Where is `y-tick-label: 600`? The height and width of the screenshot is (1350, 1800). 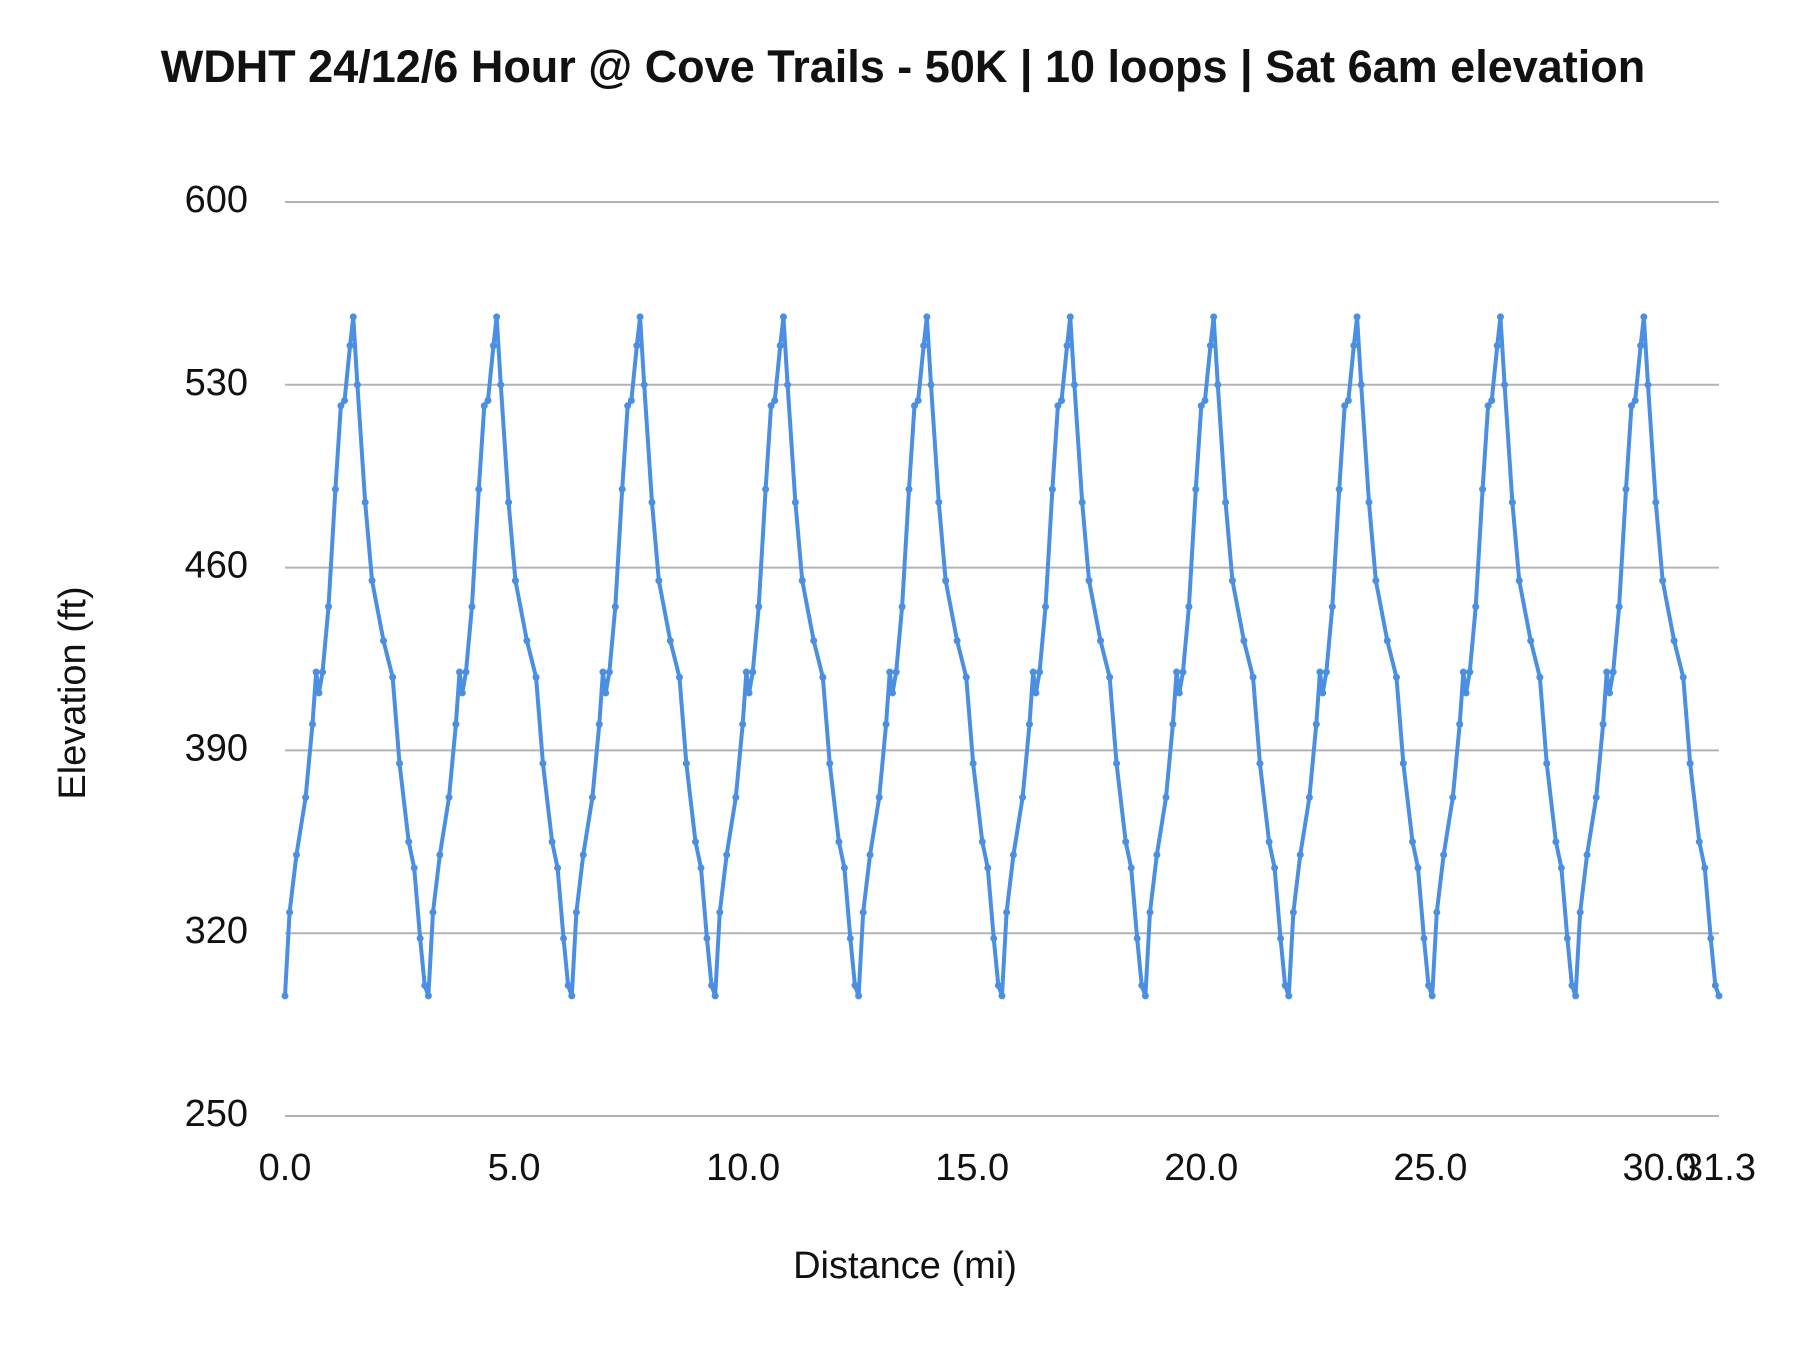 y-tick-label: 600 is located at coordinates (216, 200).